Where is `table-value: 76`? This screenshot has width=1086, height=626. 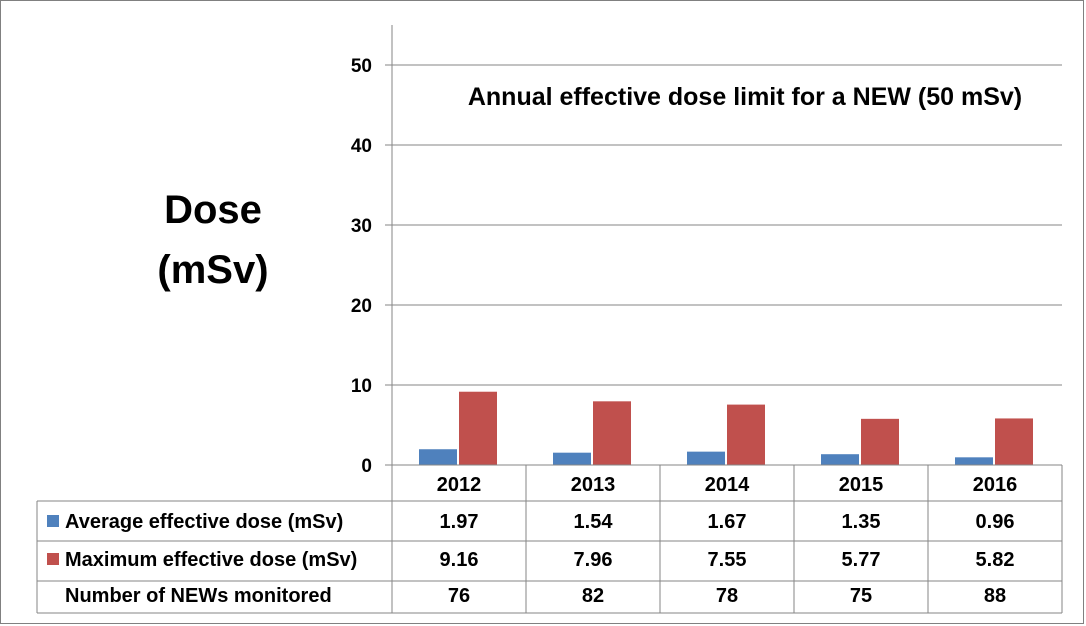 table-value: 76 is located at coordinates (459, 596).